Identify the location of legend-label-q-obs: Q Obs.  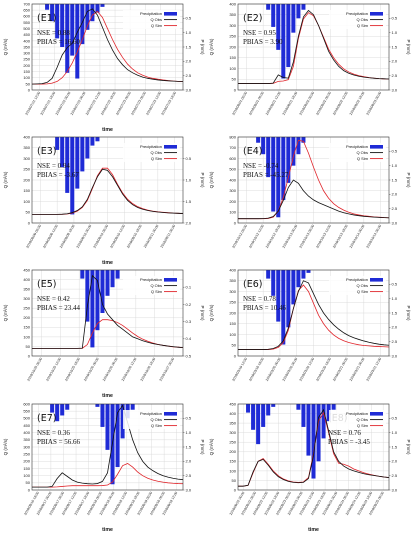
(362, 419).